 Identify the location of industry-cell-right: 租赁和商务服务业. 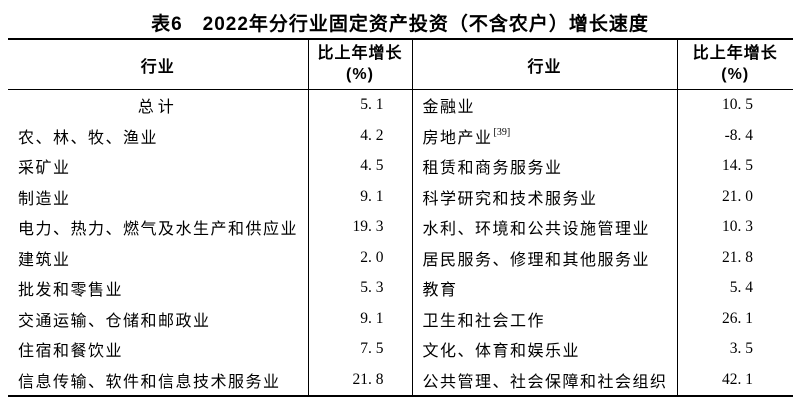
(545, 166).